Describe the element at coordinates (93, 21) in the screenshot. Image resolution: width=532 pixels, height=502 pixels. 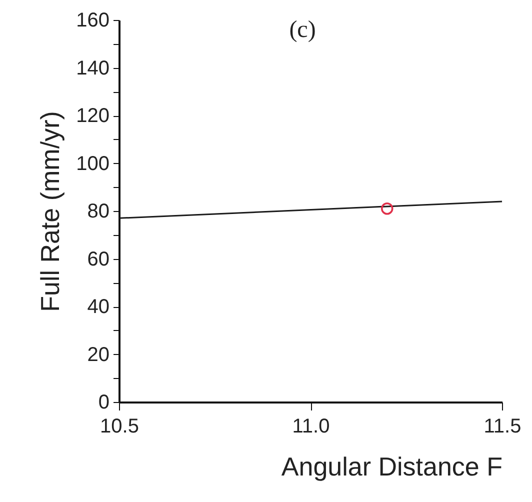
I see `y-tick-label: 160` at that location.